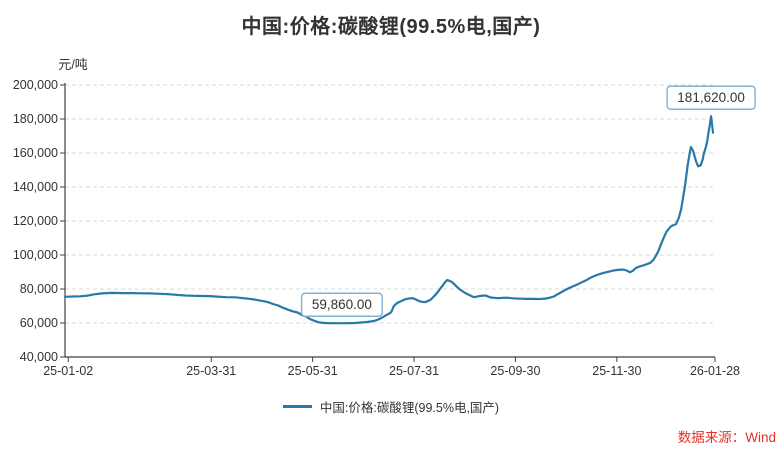 The width and height of the screenshot is (782, 449). I want to click on x-tick-label: 26-01-28, so click(715, 371).